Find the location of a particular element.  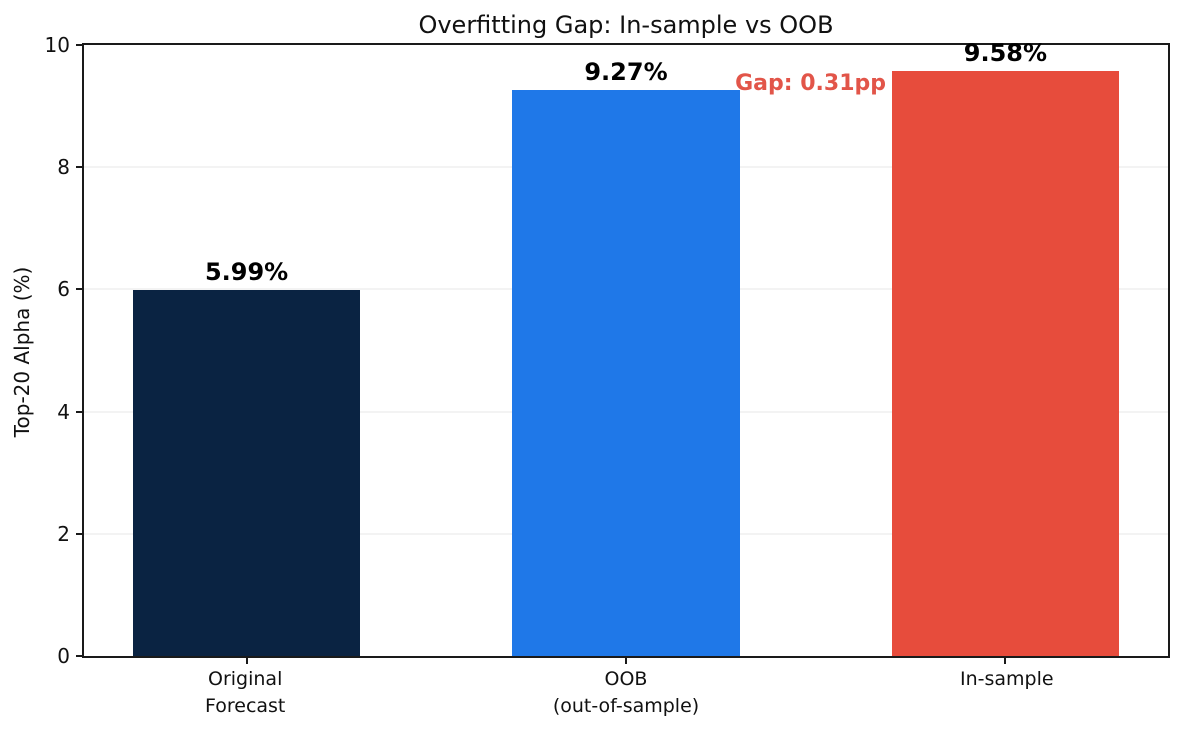

bar-value-label-0: 5.99% is located at coordinates (246, 272).